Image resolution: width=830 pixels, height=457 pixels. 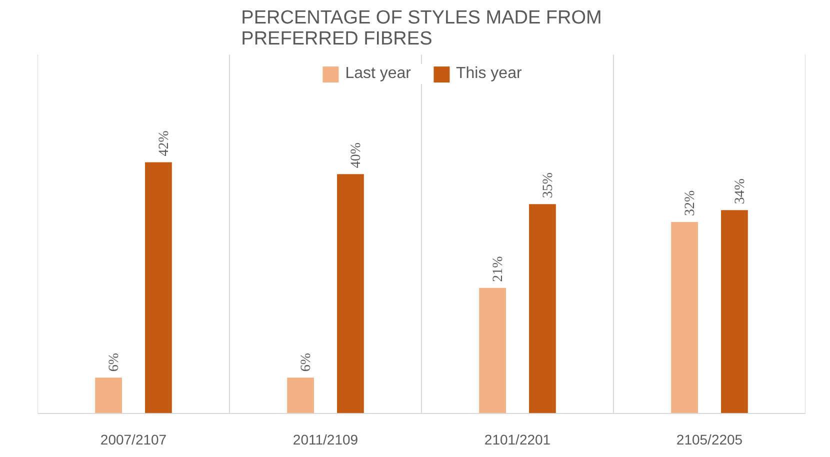 I want to click on data-label: 42%, so click(x=164, y=143).